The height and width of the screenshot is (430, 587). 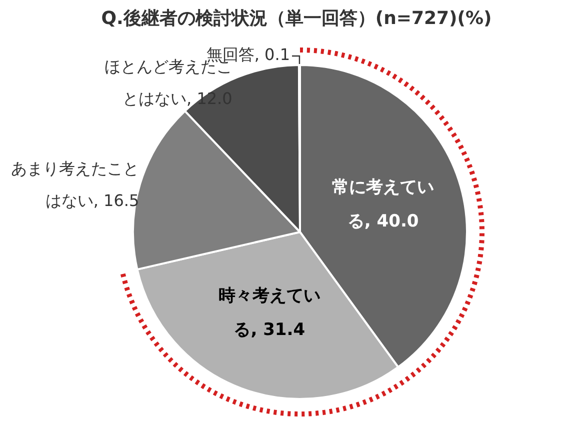 What do you see at coordinates (296, 18) in the screenshot?
I see `chart-title: Q.後継者の検討状況（単一回答）(n=727)(%)` at bounding box center [296, 18].